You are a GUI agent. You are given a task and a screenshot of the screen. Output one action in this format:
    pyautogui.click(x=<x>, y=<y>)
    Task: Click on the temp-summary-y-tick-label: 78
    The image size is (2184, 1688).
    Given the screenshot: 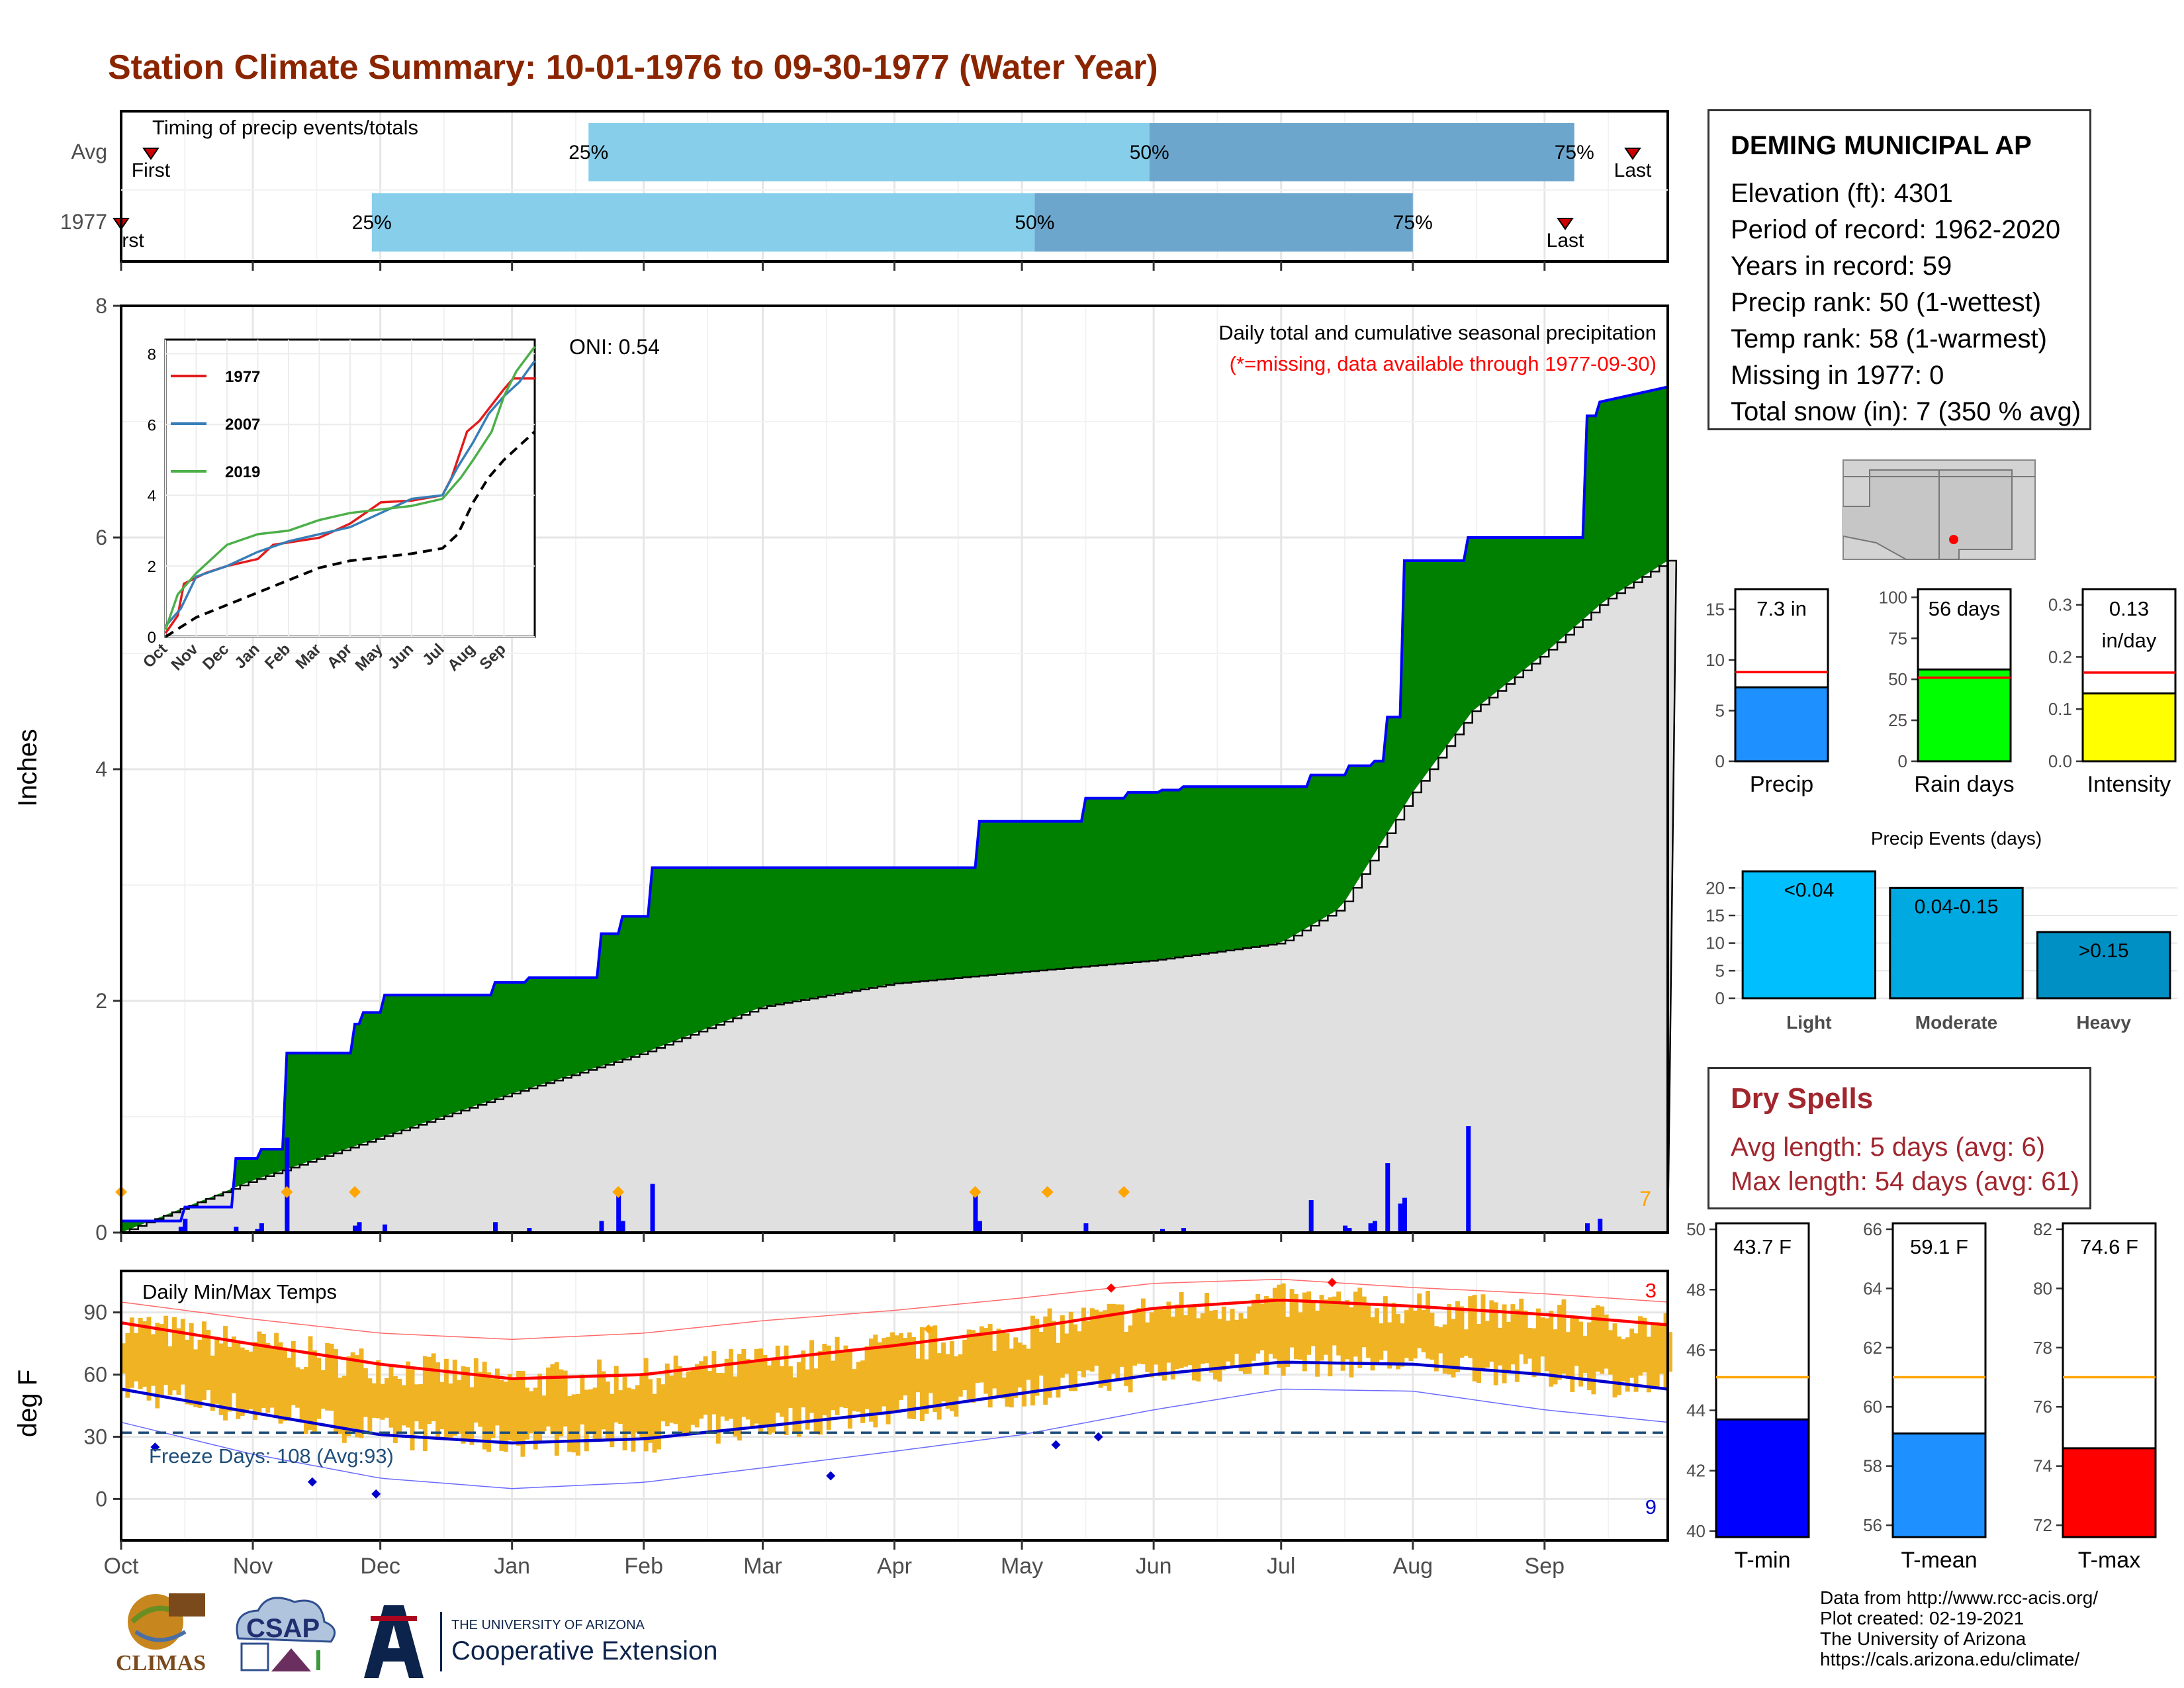 What is the action you would take?
    pyautogui.click(x=2042, y=1348)
    